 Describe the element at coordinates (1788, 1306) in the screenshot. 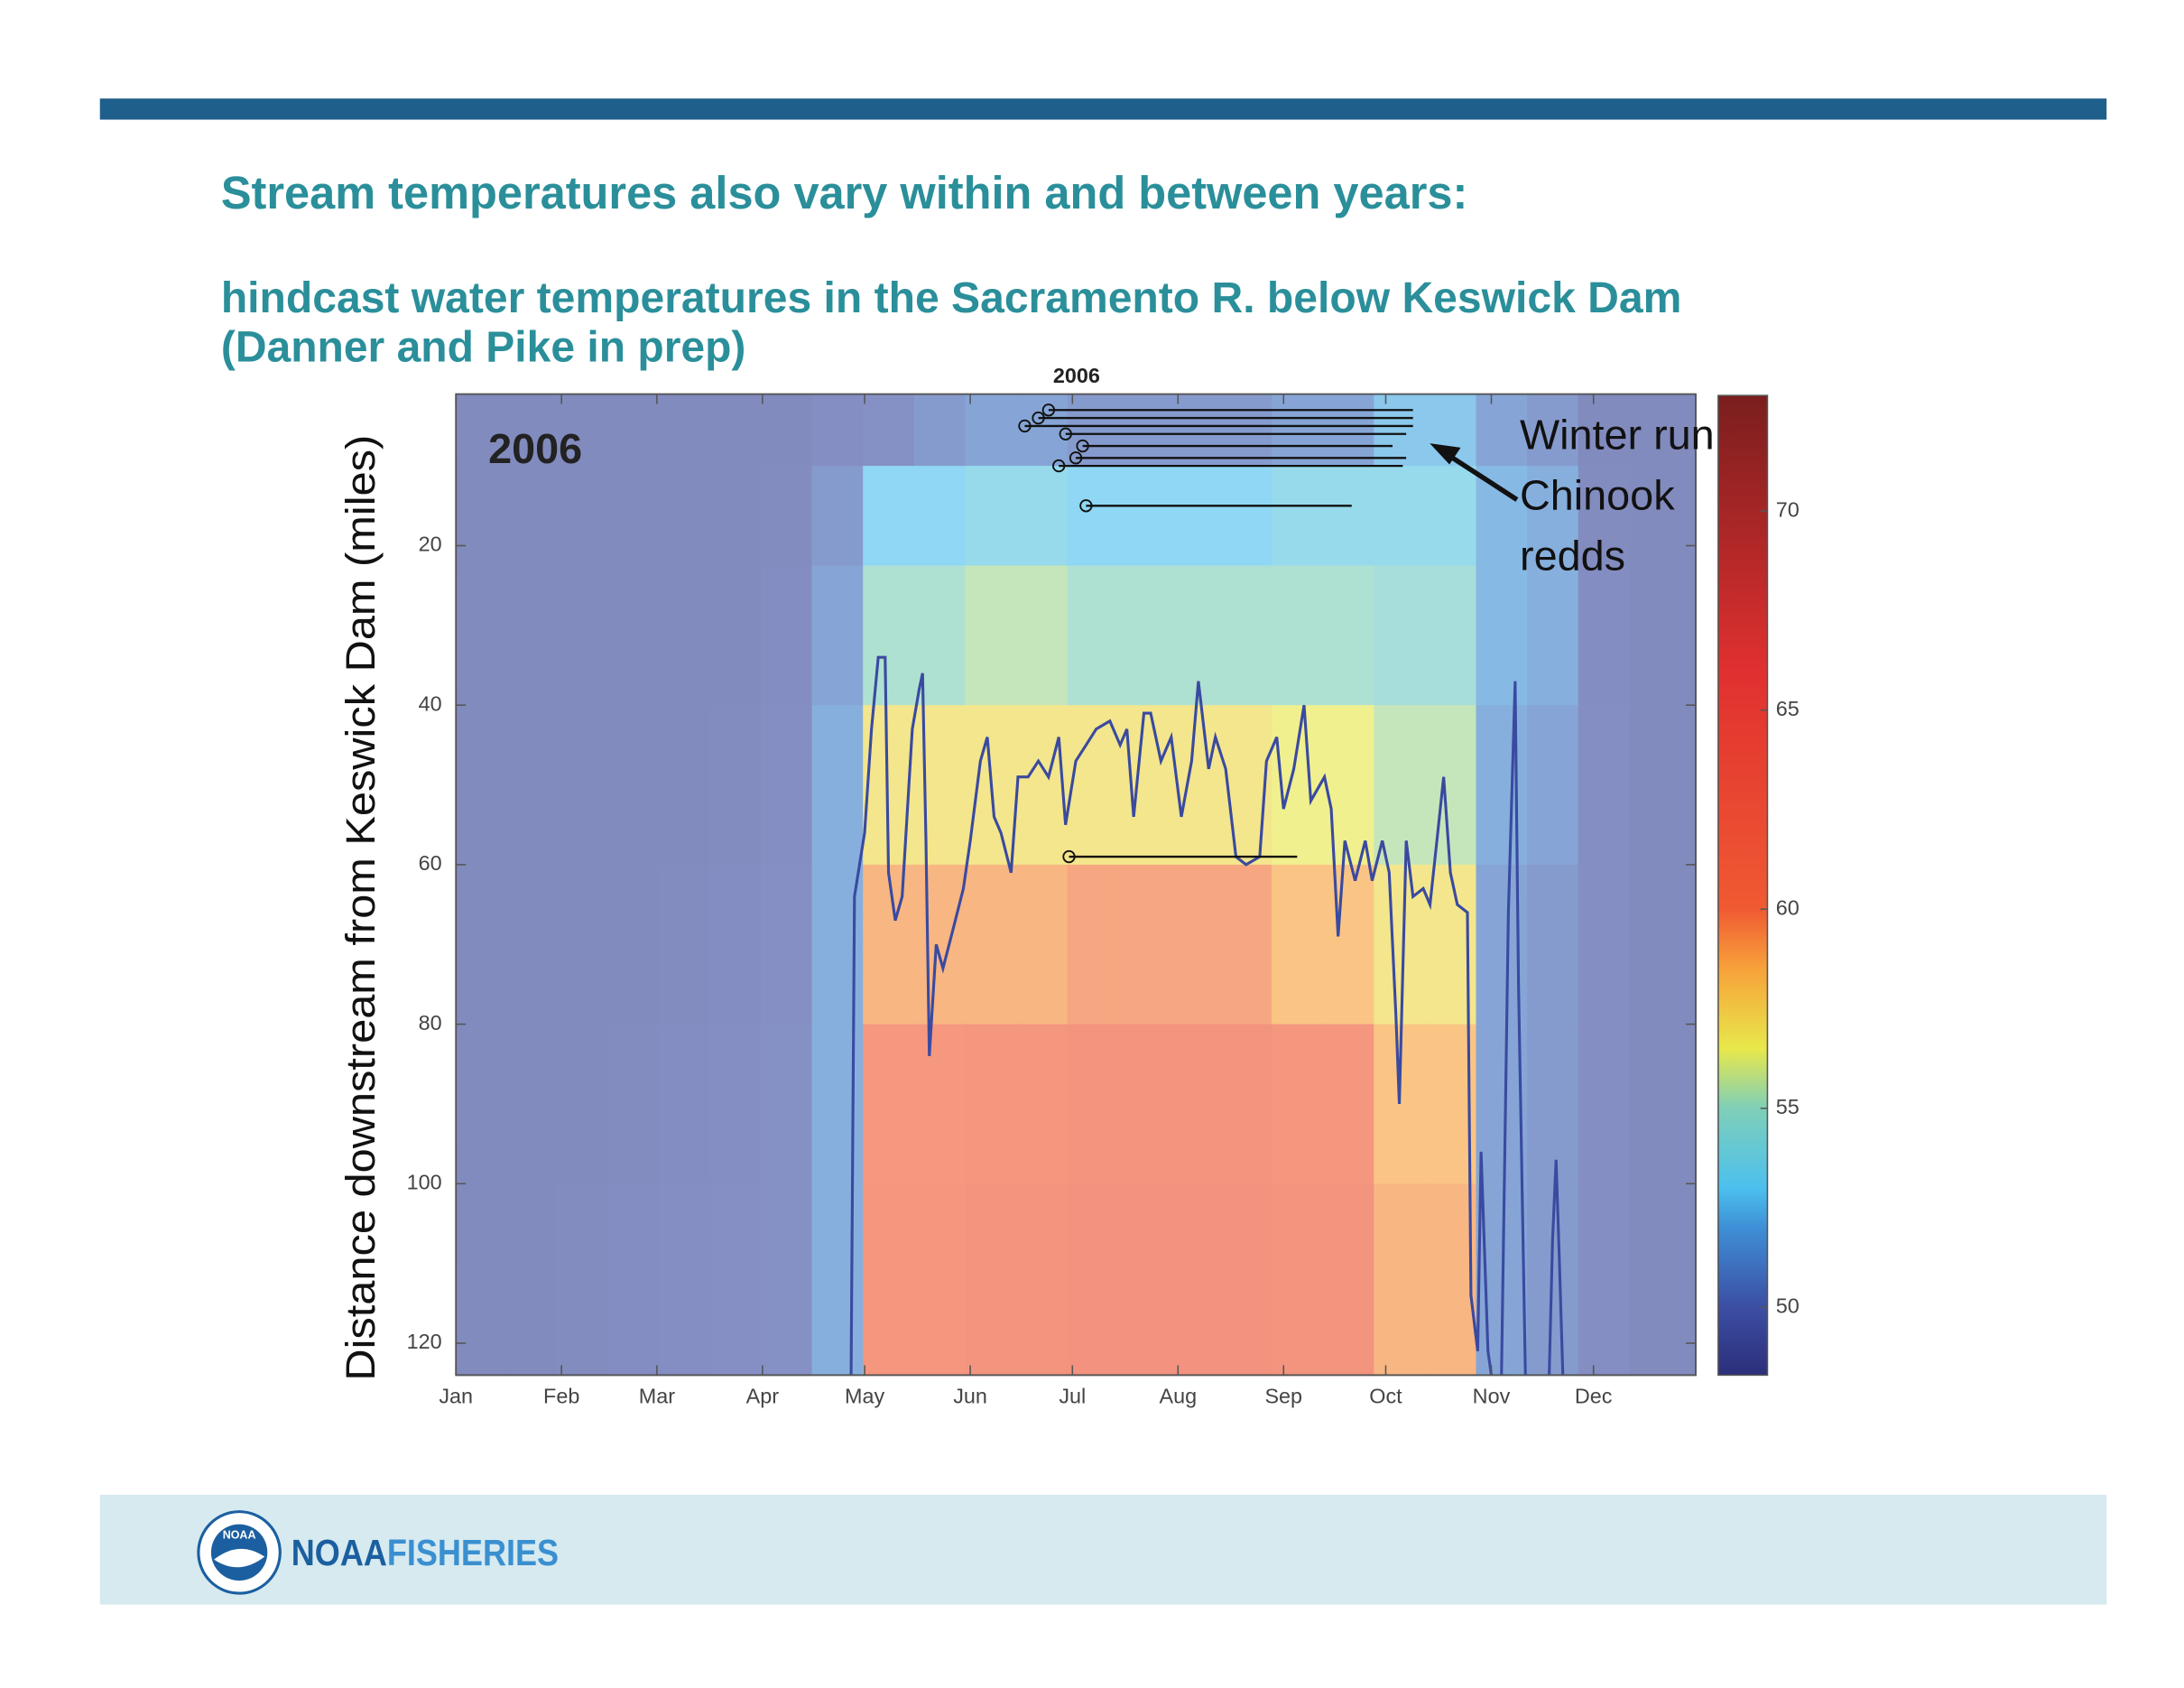

I see `colorbar-tick-label: 50` at that location.